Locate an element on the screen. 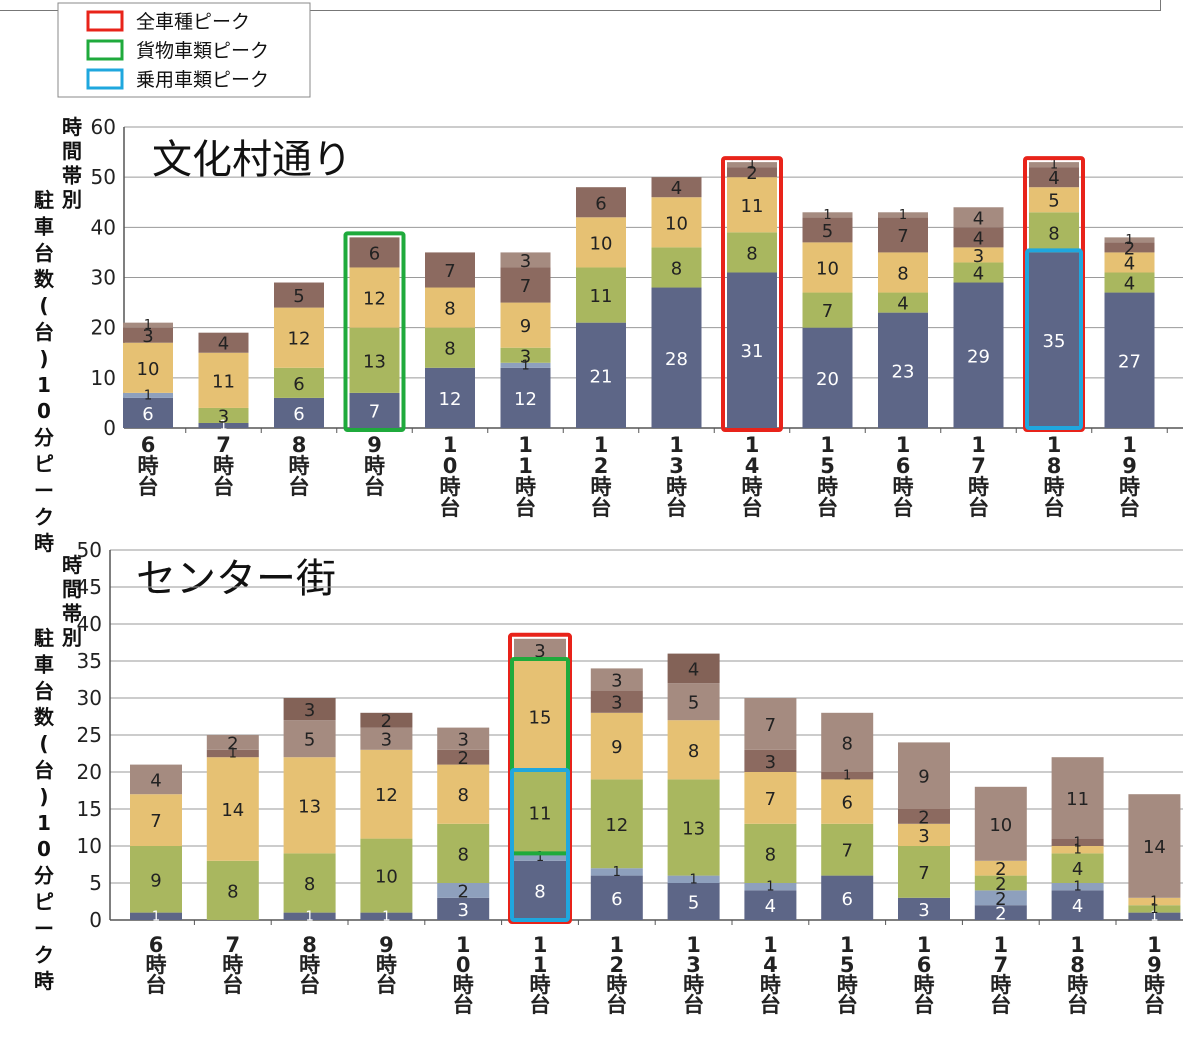  y-tick-label: 40 is located at coordinates (103, 227).